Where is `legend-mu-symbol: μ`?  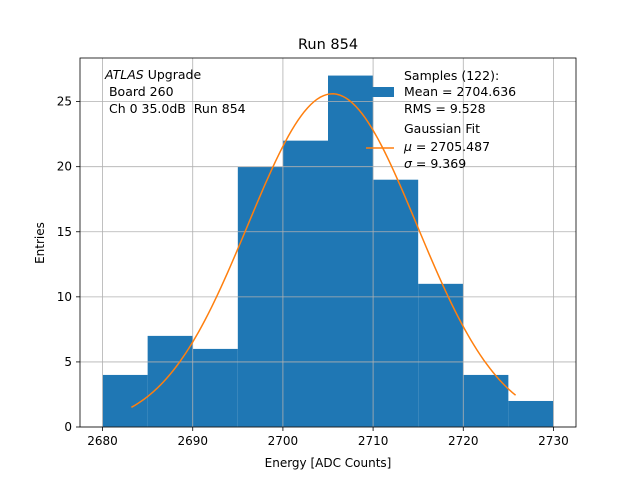
legend-mu-symbol: μ is located at coordinates (407, 146).